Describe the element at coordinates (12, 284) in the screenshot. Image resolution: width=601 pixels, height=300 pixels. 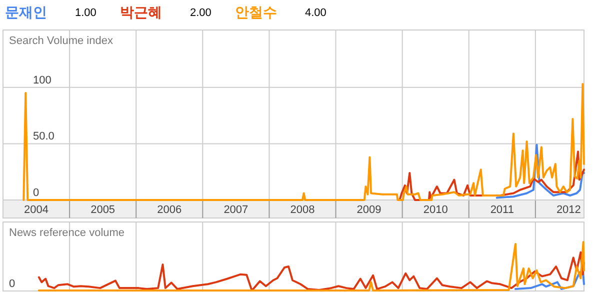
I see `annotation: 0` at that location.